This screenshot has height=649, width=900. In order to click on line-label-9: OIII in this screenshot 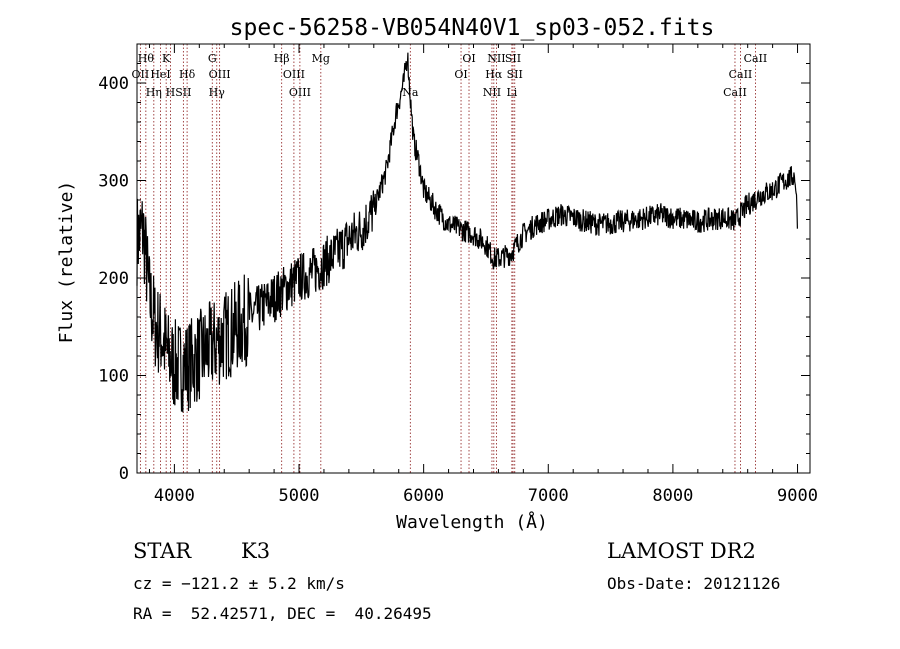, I will do `click(220, 74)`.